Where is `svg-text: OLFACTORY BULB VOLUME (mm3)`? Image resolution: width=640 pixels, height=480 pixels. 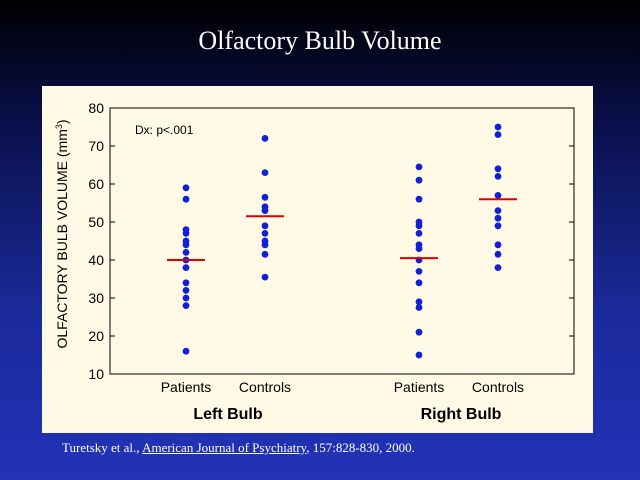 svg-text: OLFACTORY BULB VOLUME (mm3) is located at coordinates (62, 233).